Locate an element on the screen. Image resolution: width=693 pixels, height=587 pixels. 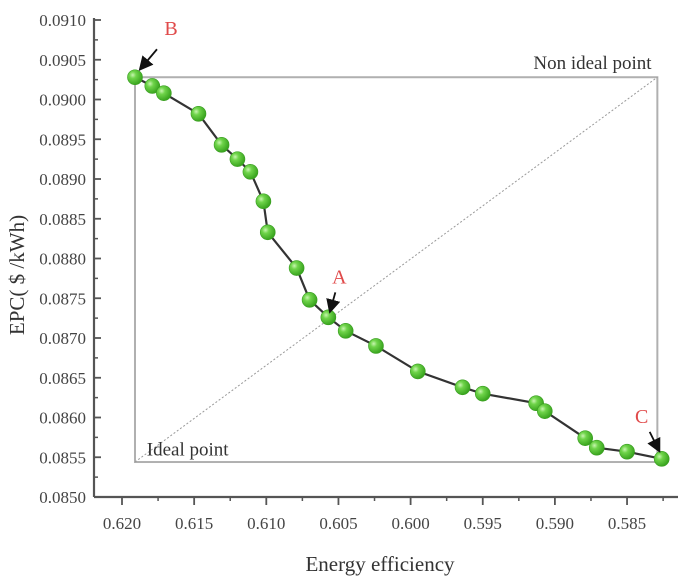
y-tick-label: 0.0860 is located at coordinates (62, 418).